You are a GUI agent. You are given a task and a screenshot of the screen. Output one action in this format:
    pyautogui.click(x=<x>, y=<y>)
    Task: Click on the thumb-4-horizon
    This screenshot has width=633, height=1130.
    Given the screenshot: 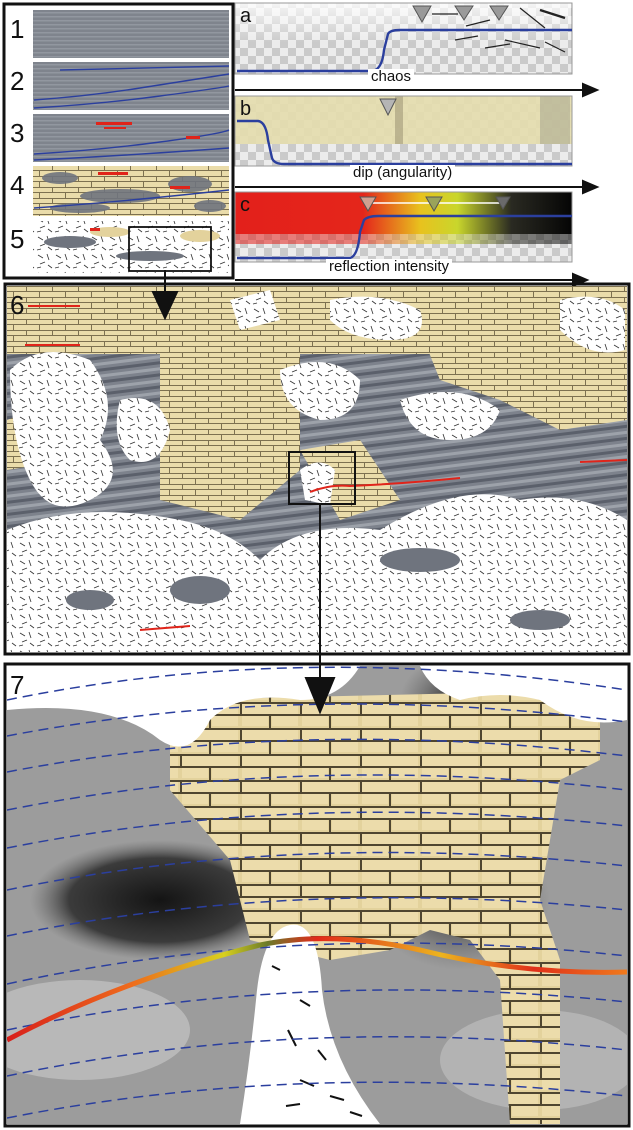 What is the action you would take?
    pyautogui.click(x=131, y=199)
    